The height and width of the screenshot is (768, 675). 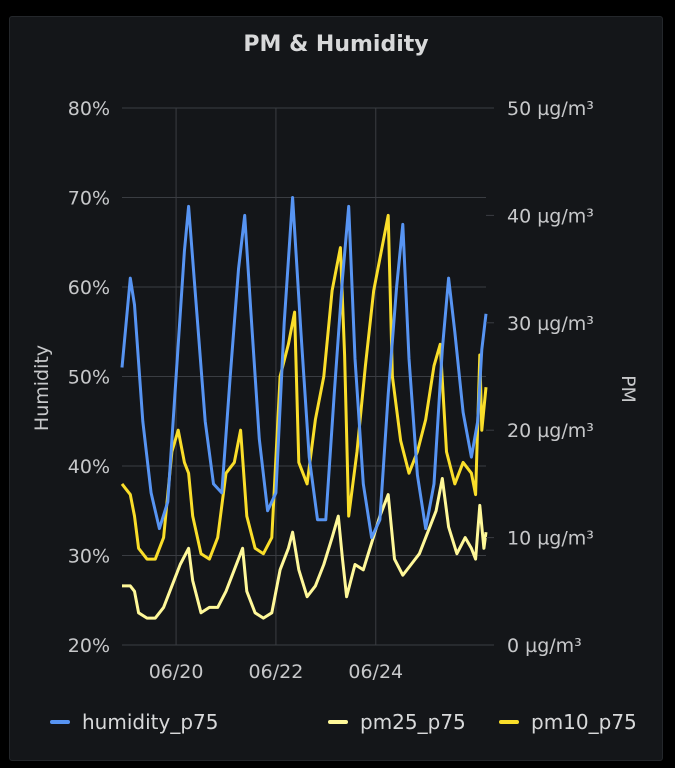 What do you see at coordinates (550, 109) in the screenshot?
I see `y-right-tick-label: 50 µg/m³` at bounding box center [550, 109].